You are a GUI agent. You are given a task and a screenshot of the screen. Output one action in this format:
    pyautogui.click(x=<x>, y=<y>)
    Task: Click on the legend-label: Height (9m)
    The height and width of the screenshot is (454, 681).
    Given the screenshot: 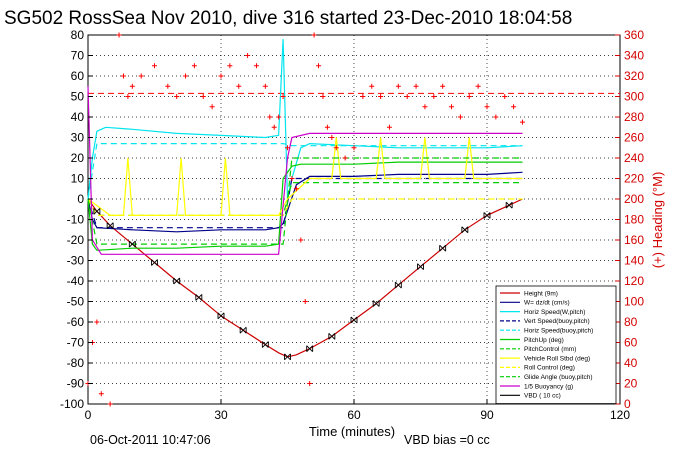 What is the action you would take?
    pyautogui.click(x=541, y=293)
    